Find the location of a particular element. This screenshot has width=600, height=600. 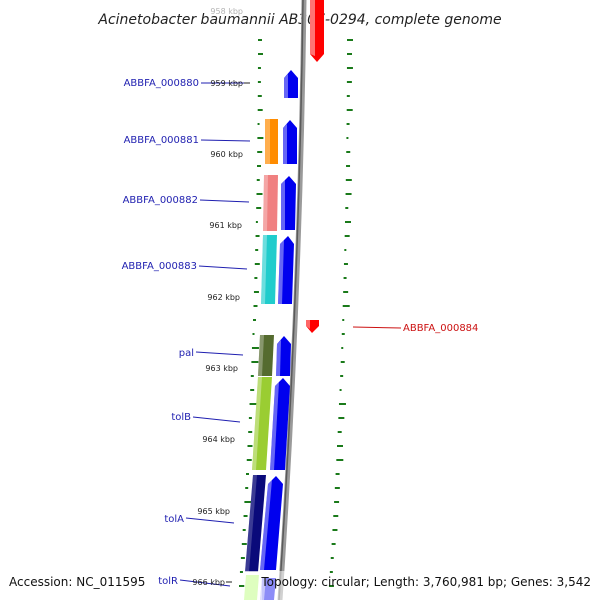

gene-ABBFA-000883-forward is located at coordinates (286, 270).